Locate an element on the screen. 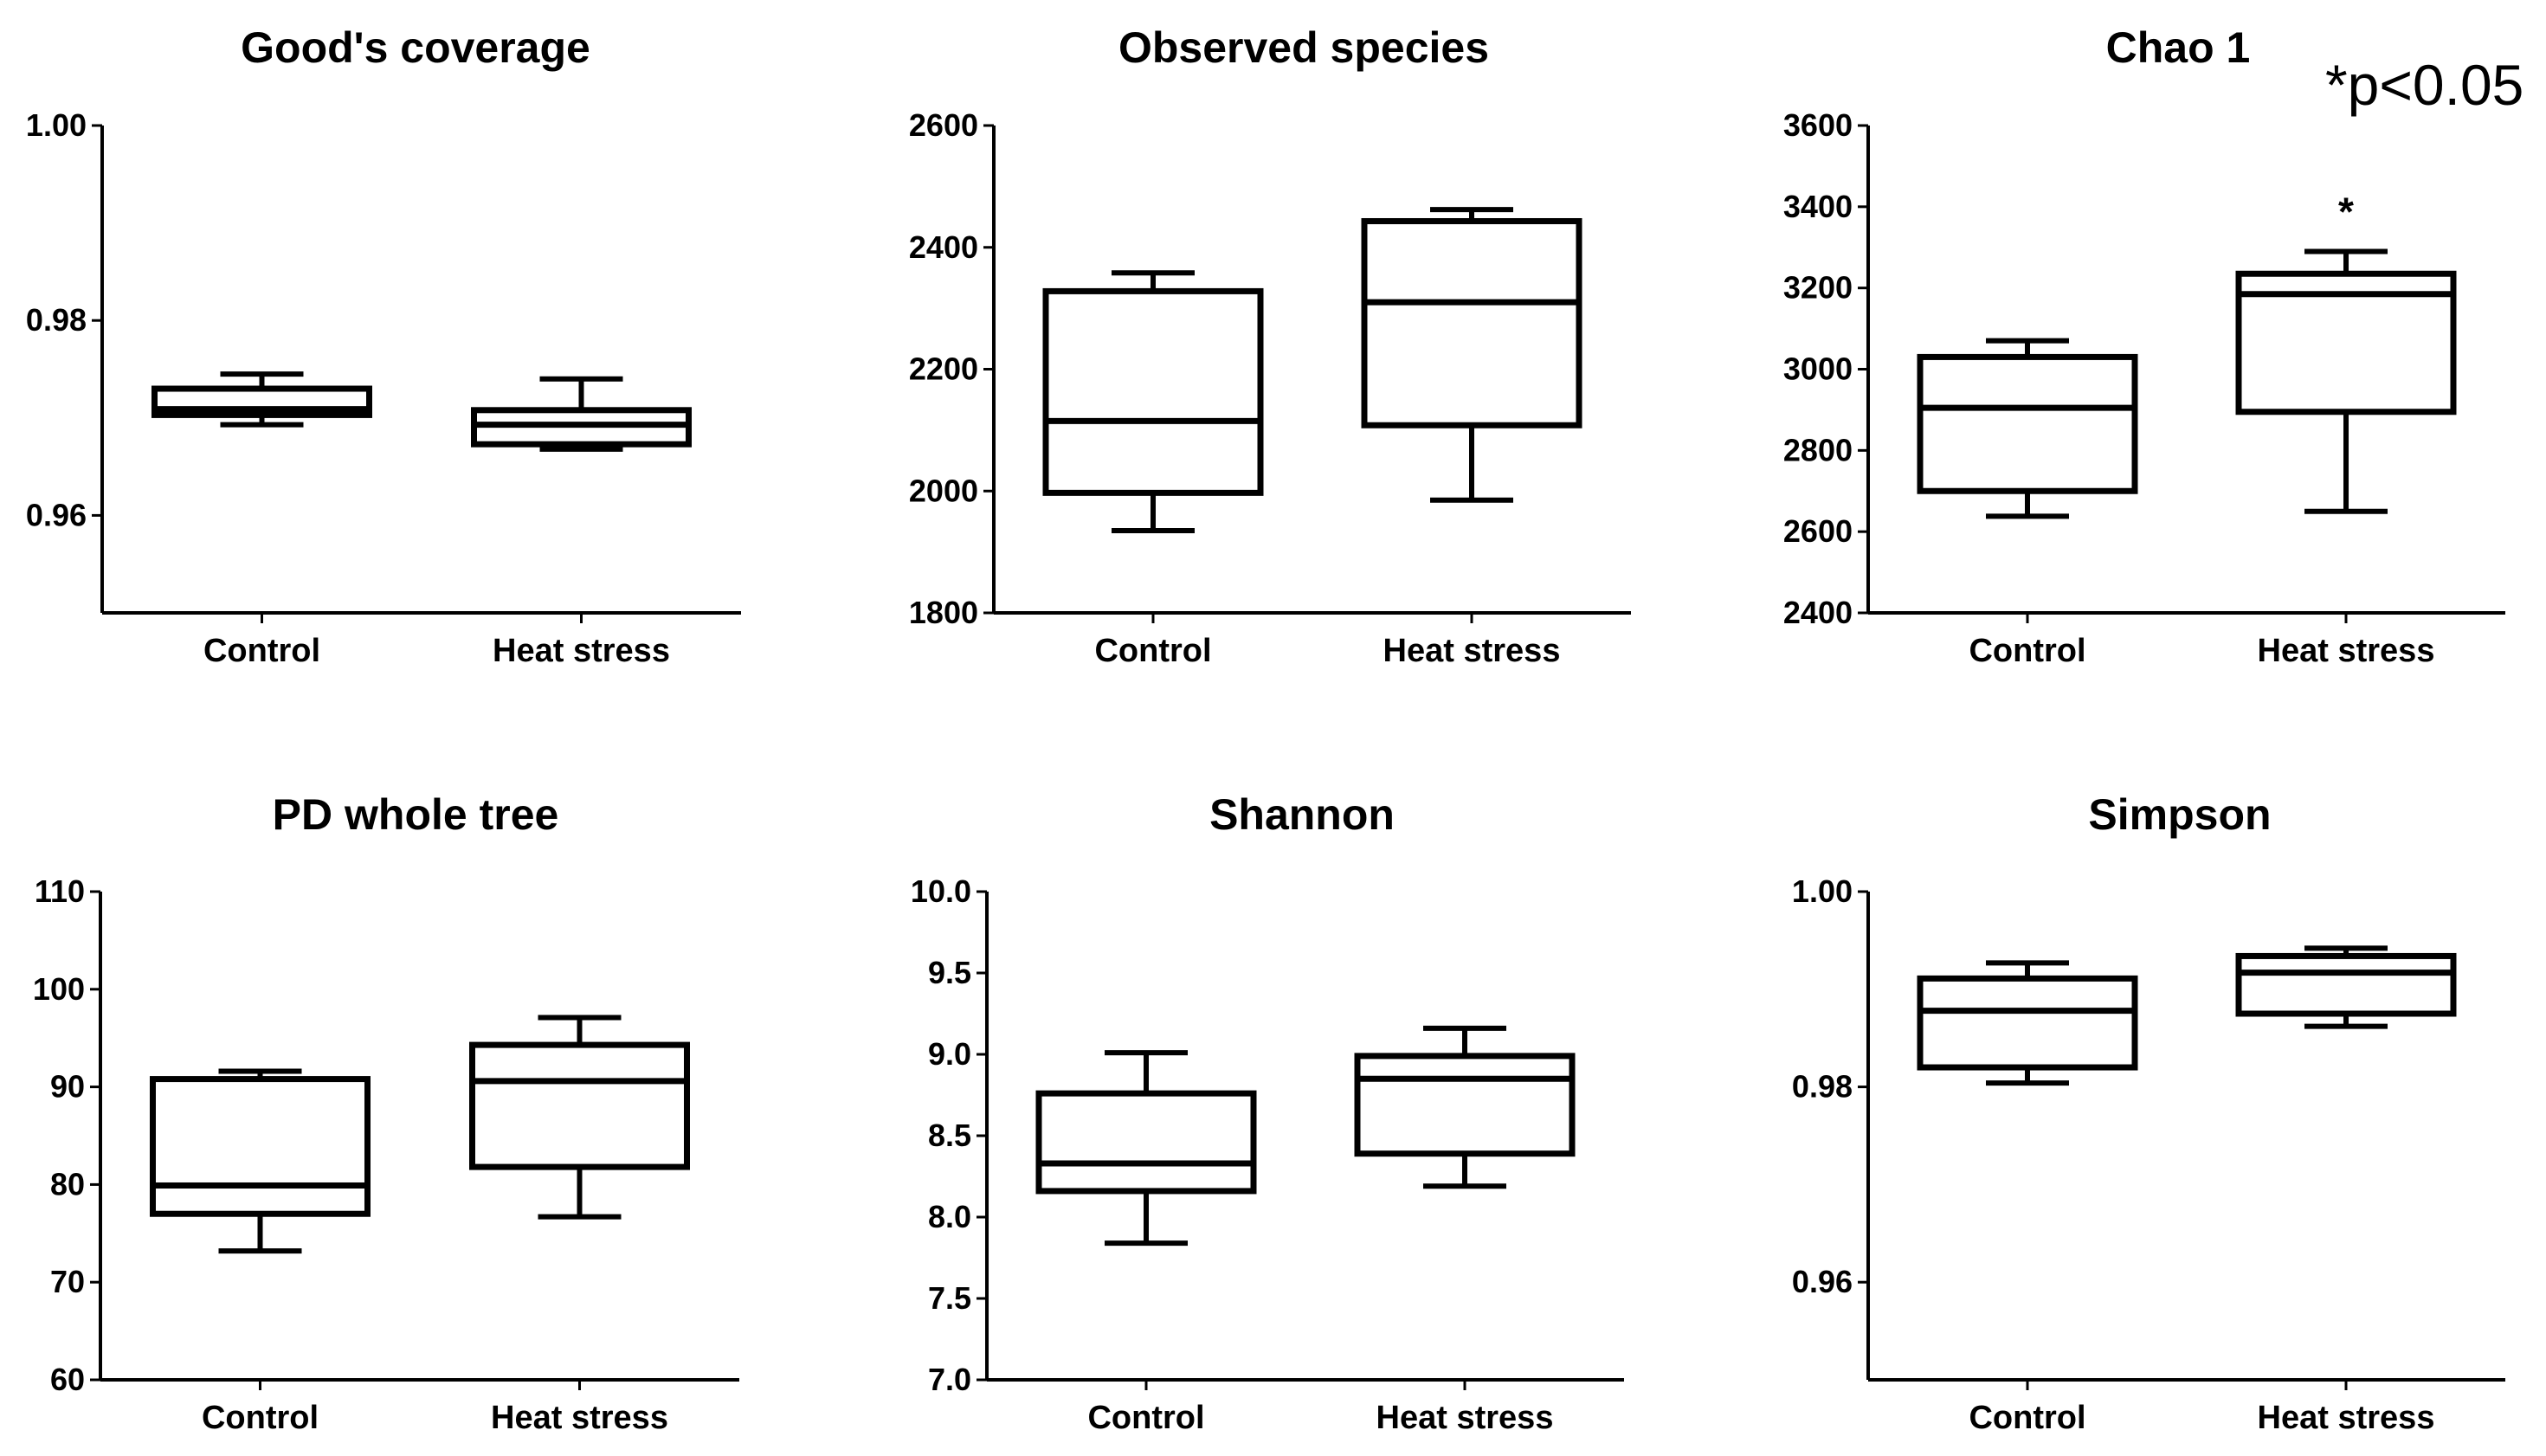  y-tick-label: 90 is located at coordinates (67, 1087).